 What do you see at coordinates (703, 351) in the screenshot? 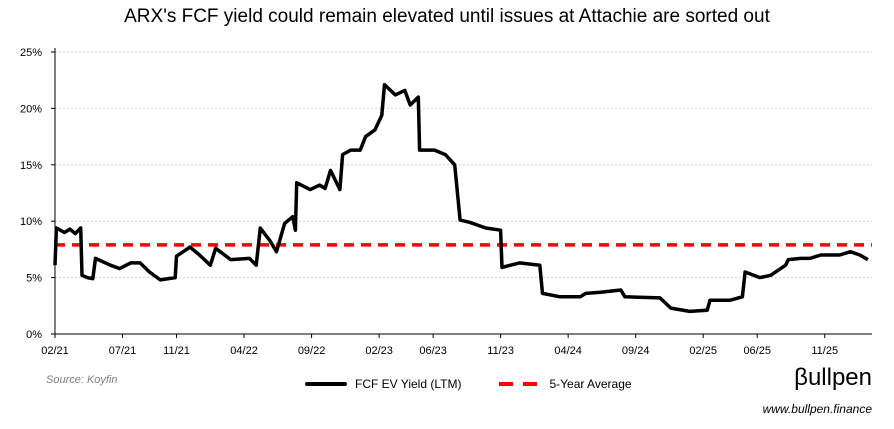
I see `x-tick-label: 02/25` at bounding box center [703, 351].